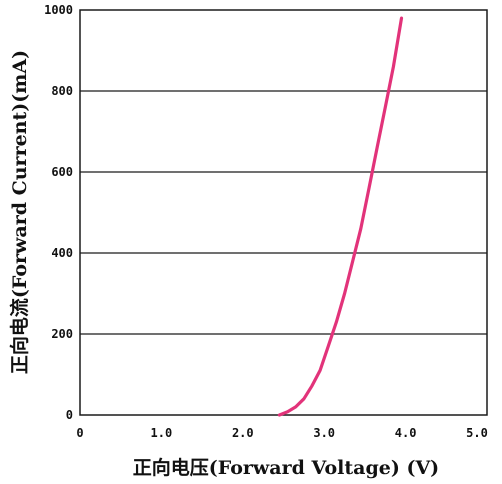 This screenshot has width=502, height=484. I want to click on x-tick-label: 3.0, so click(324, 433).